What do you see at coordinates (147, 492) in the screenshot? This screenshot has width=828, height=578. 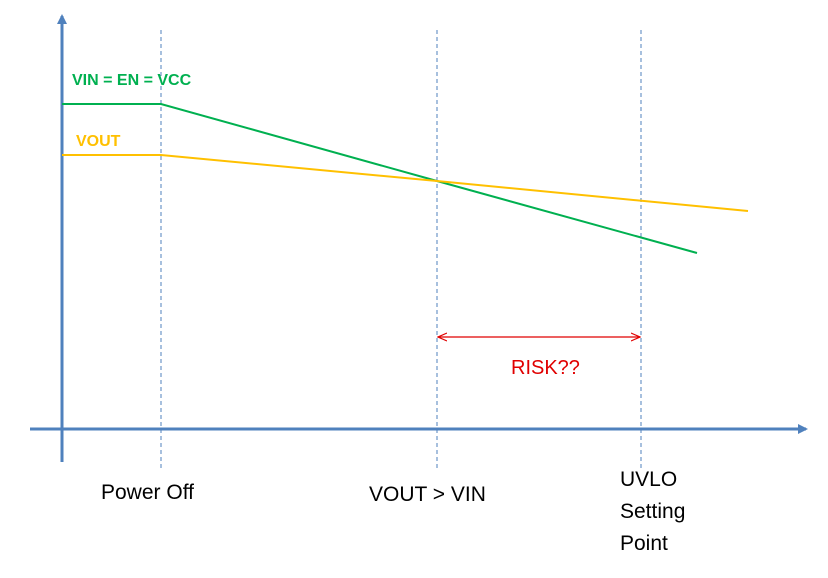 I see `power-off-label: Power Off` at bounding box center [147, 492].